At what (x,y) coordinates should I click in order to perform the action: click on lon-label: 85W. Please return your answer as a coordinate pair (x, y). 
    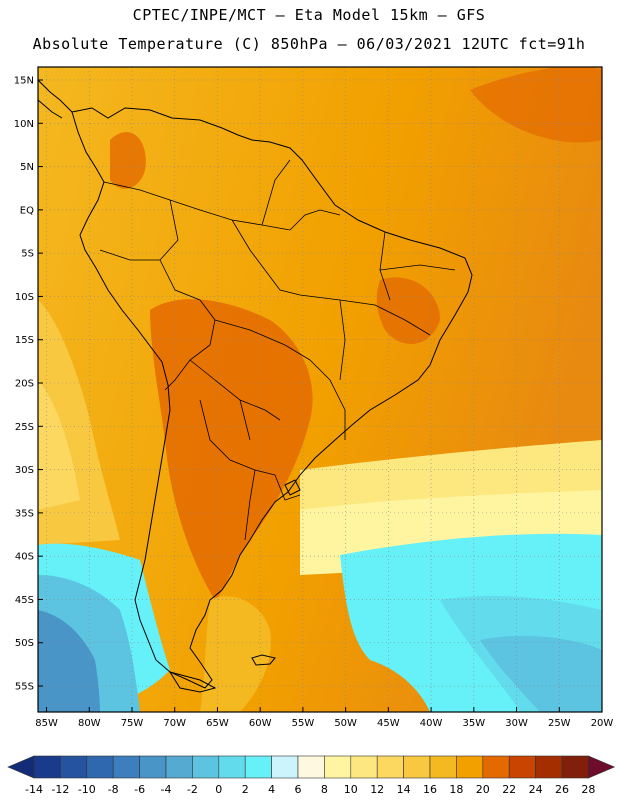
    Looking at the image, I should click on (46, 723).